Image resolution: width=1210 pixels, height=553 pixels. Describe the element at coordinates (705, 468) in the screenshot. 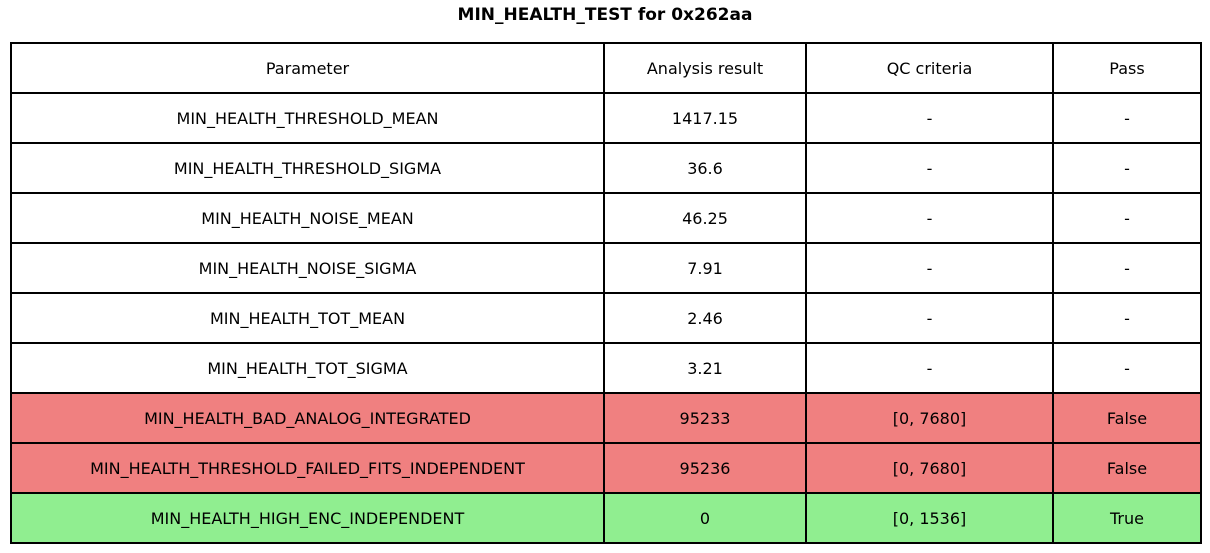

I see `result-cell: 95236` at that location.